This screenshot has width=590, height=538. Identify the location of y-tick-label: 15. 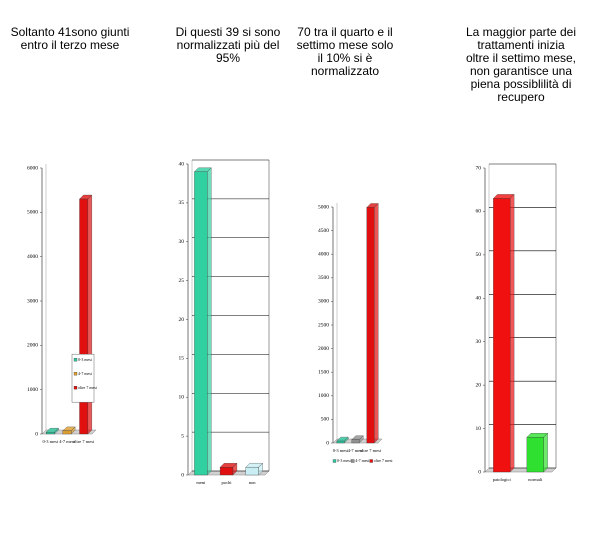
(182, 359).